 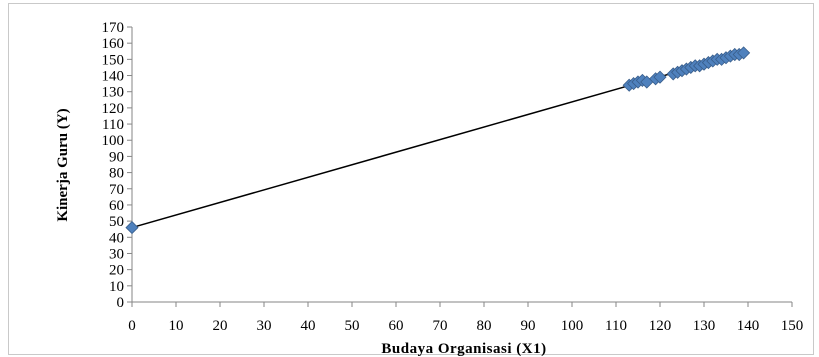 I want to click on y-tick-label: 40, so click(x=116, y=238).